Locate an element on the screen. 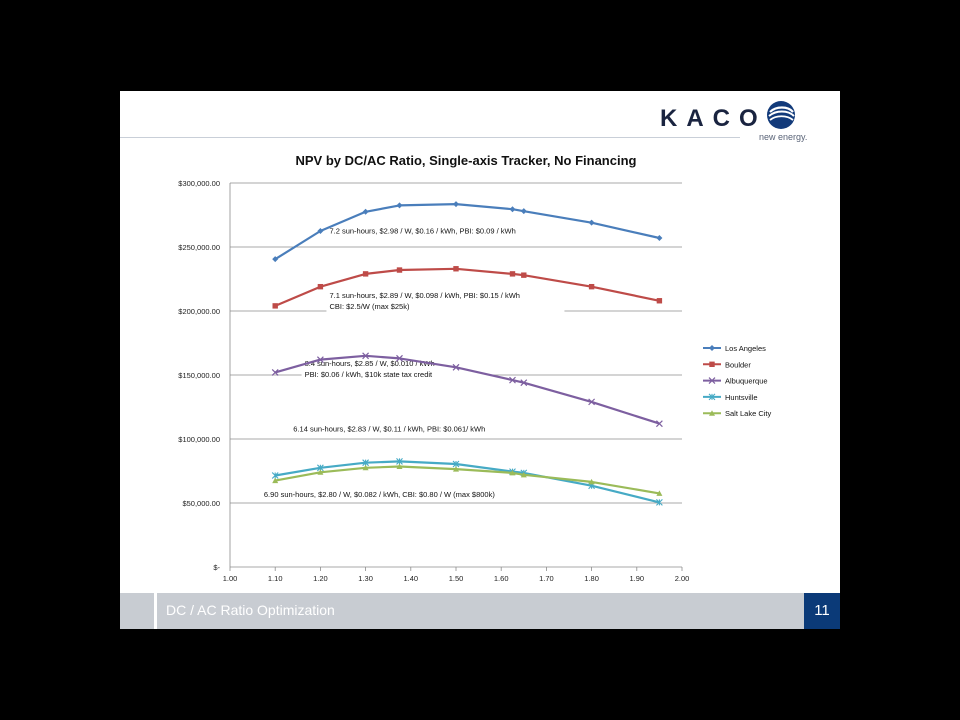 The height and width of the screenshot is (720, 960). annotation-text: PBI: $0.06 / kWh, $10k state tax credit is located at coordinates (369, 374).